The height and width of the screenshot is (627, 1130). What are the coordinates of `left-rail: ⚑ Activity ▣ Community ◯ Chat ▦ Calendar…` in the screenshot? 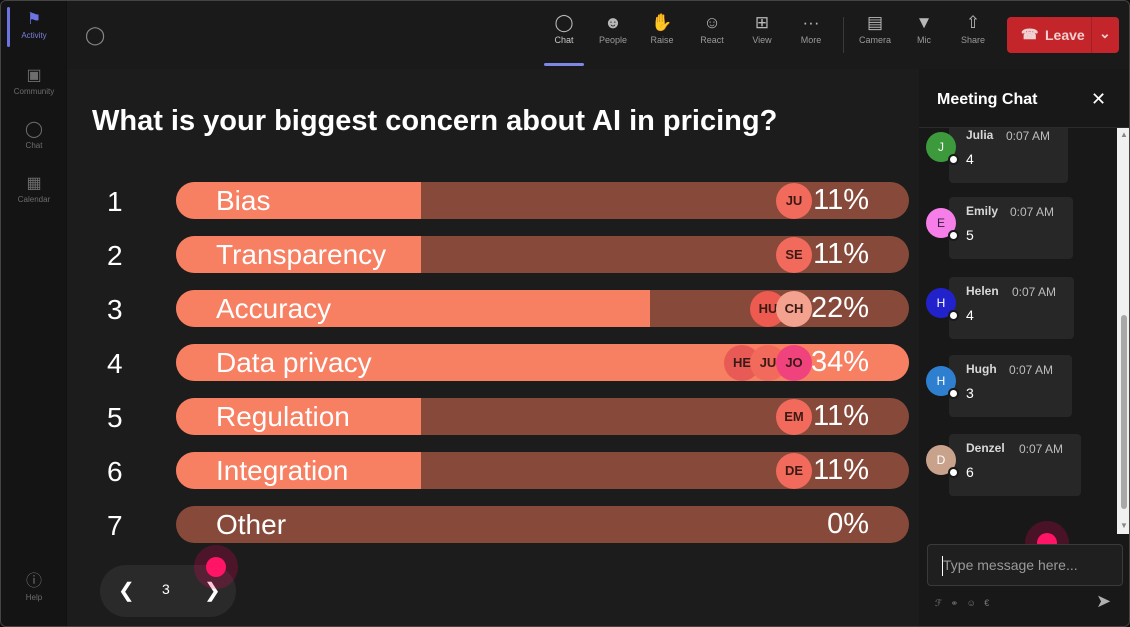 It's located at (34, 313).